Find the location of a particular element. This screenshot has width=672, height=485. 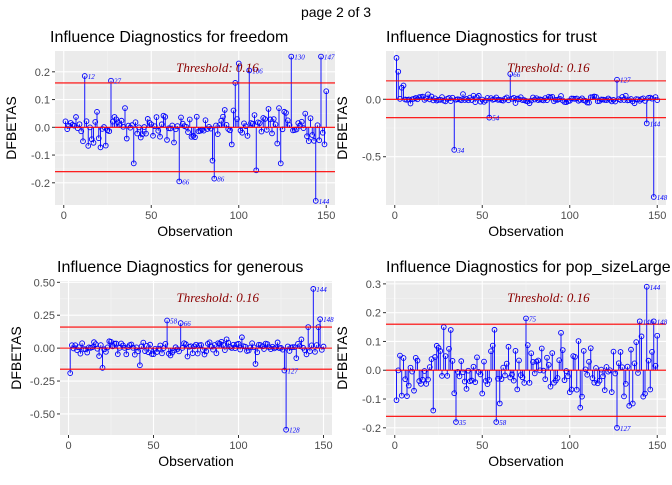

point-label: 34 is located at coordinates (460, 151).